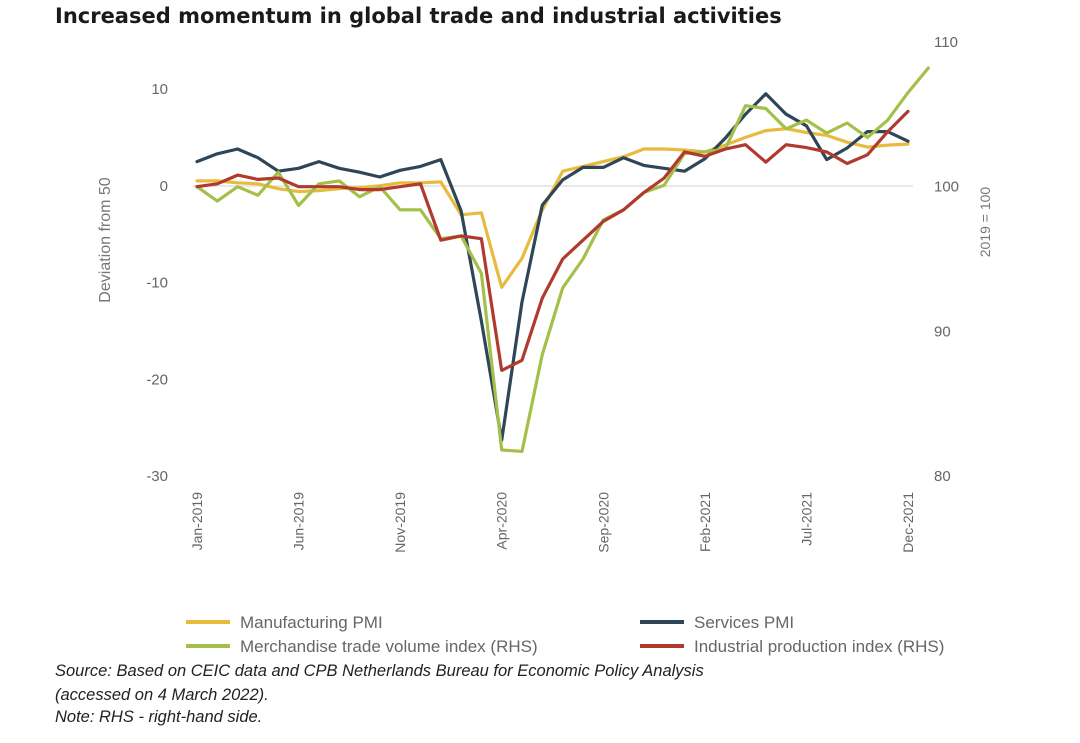  Describe the element at coordinates (942, 476) in the screenshot. I see `right-tick-label: 80` at that location.